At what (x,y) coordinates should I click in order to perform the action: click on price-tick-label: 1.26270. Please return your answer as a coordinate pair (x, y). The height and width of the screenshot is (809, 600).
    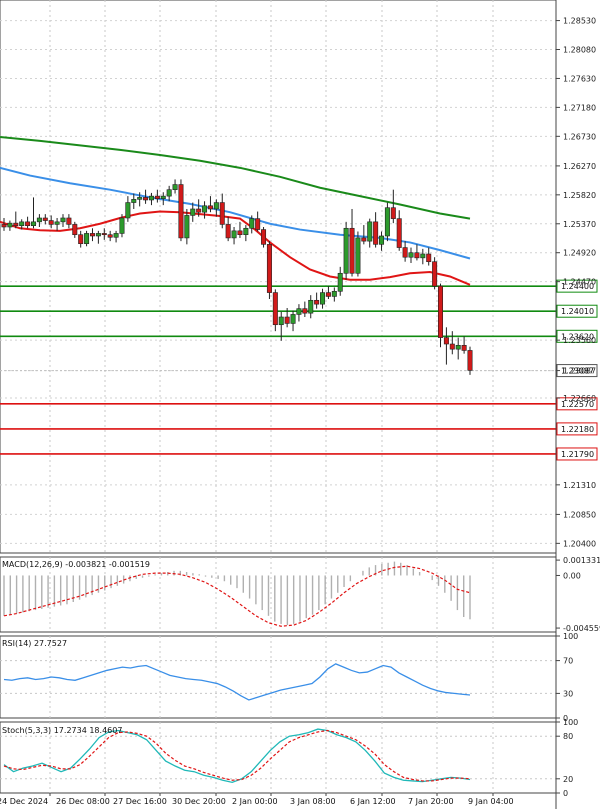
    Looking at the image, I should click on (579, 166).